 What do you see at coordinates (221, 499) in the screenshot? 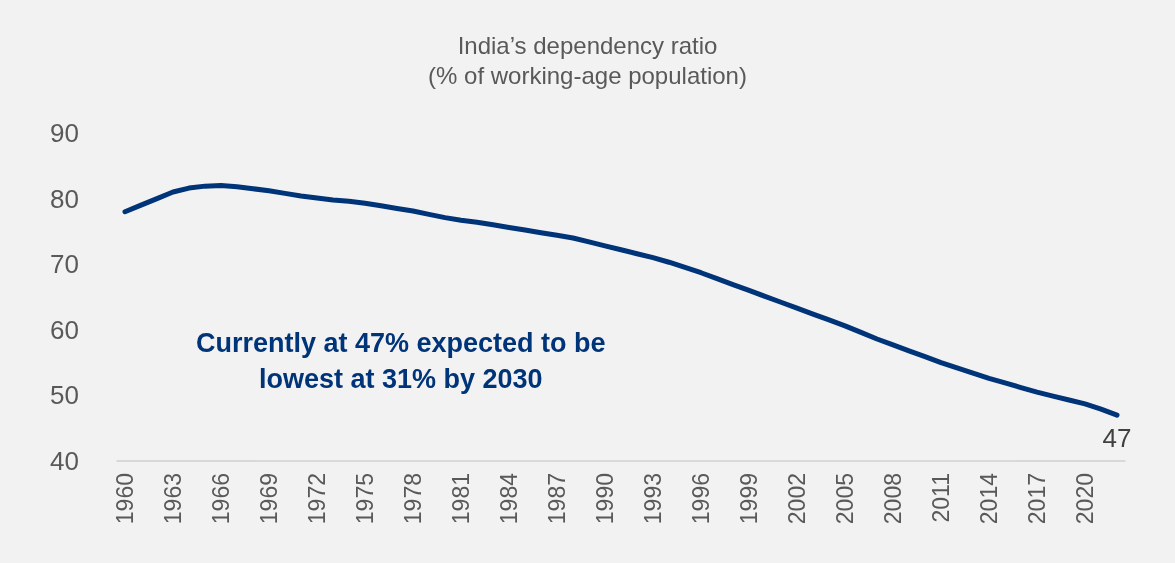
I see `x-tick-label: 1966` at bounding box center [221, 499].